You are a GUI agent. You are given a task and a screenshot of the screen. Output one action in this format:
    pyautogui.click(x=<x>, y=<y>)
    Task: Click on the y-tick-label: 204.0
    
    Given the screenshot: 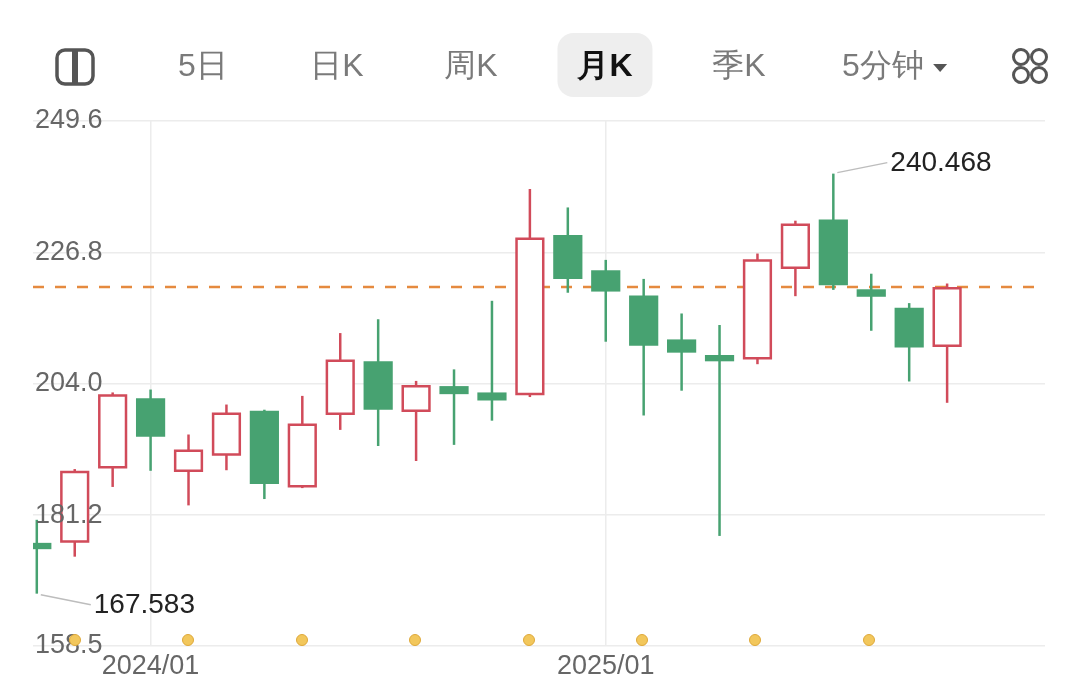 What is the action you would take?
    pyautogui.click(x=69, y=382)
    